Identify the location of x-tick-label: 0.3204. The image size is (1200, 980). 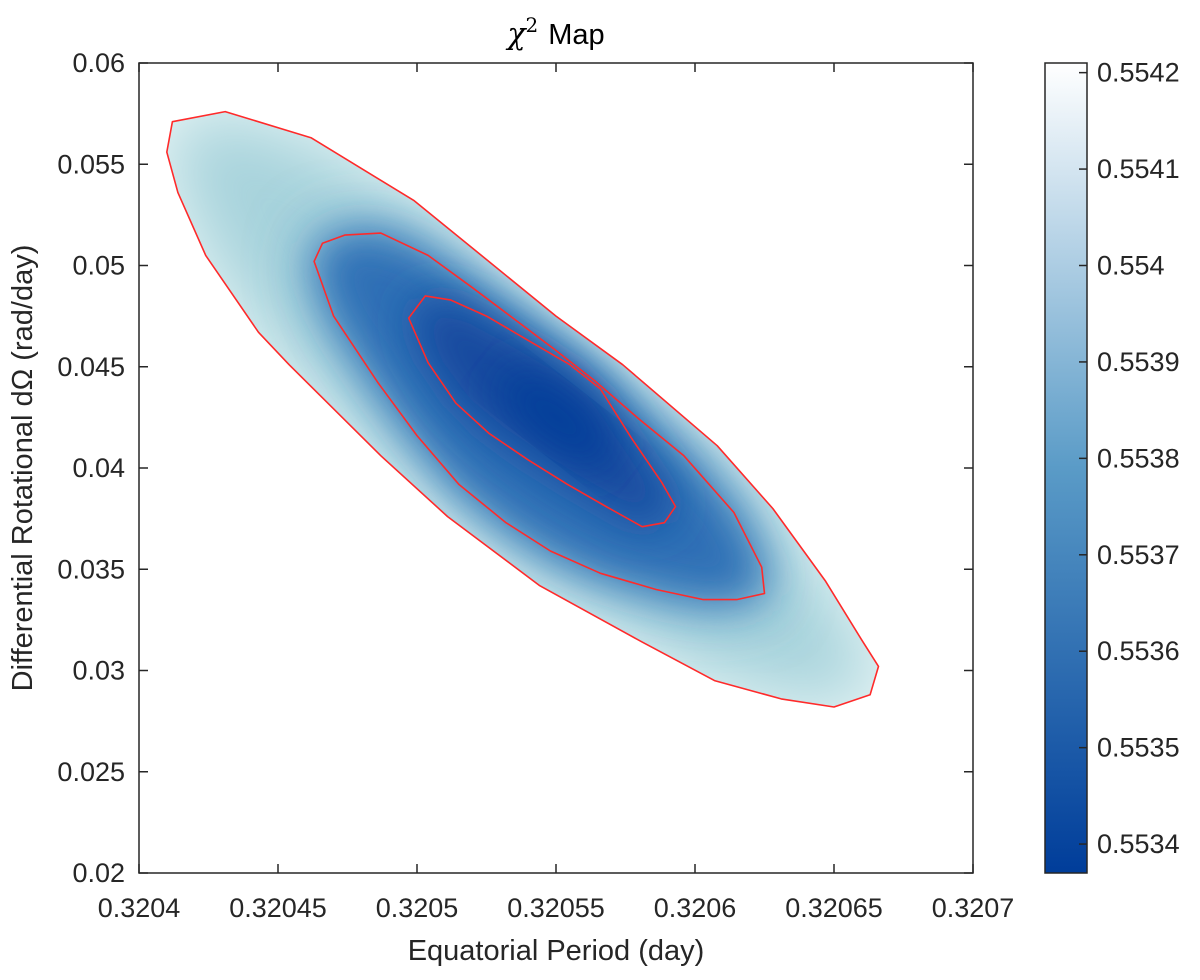
(139, 908).